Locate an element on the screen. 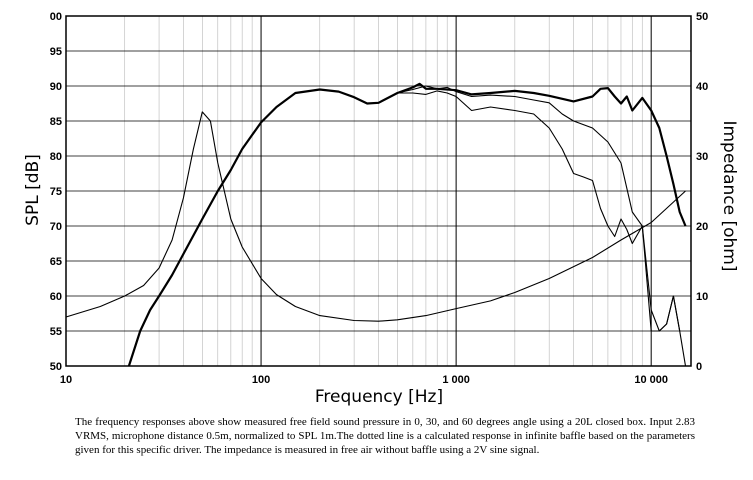 Image resolution: width=753 pixels, height=480 pixels. y-tick-label: 00 is located at coordinates (56, 17).